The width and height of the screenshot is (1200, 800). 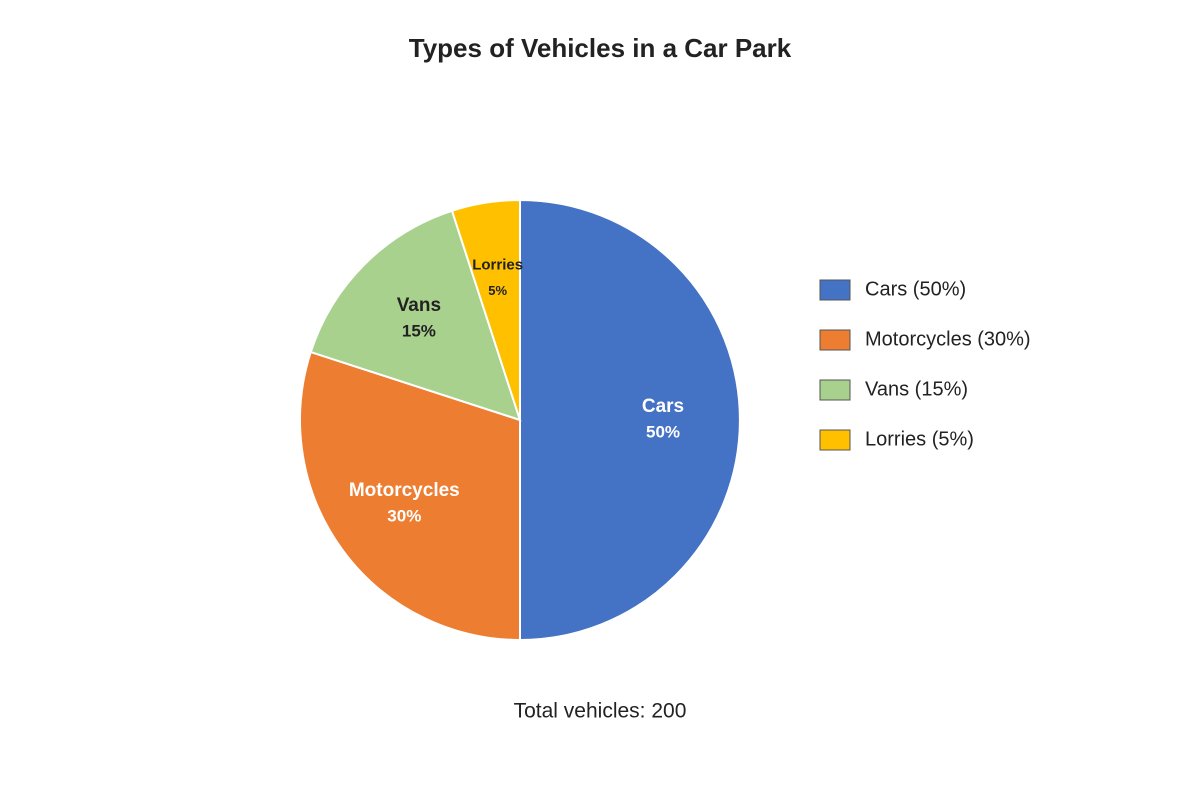 What do you see at coordinates (404, 490) in the screenshot?
I see `slice-label: Motorcycles` at bounding box center [404, 490].